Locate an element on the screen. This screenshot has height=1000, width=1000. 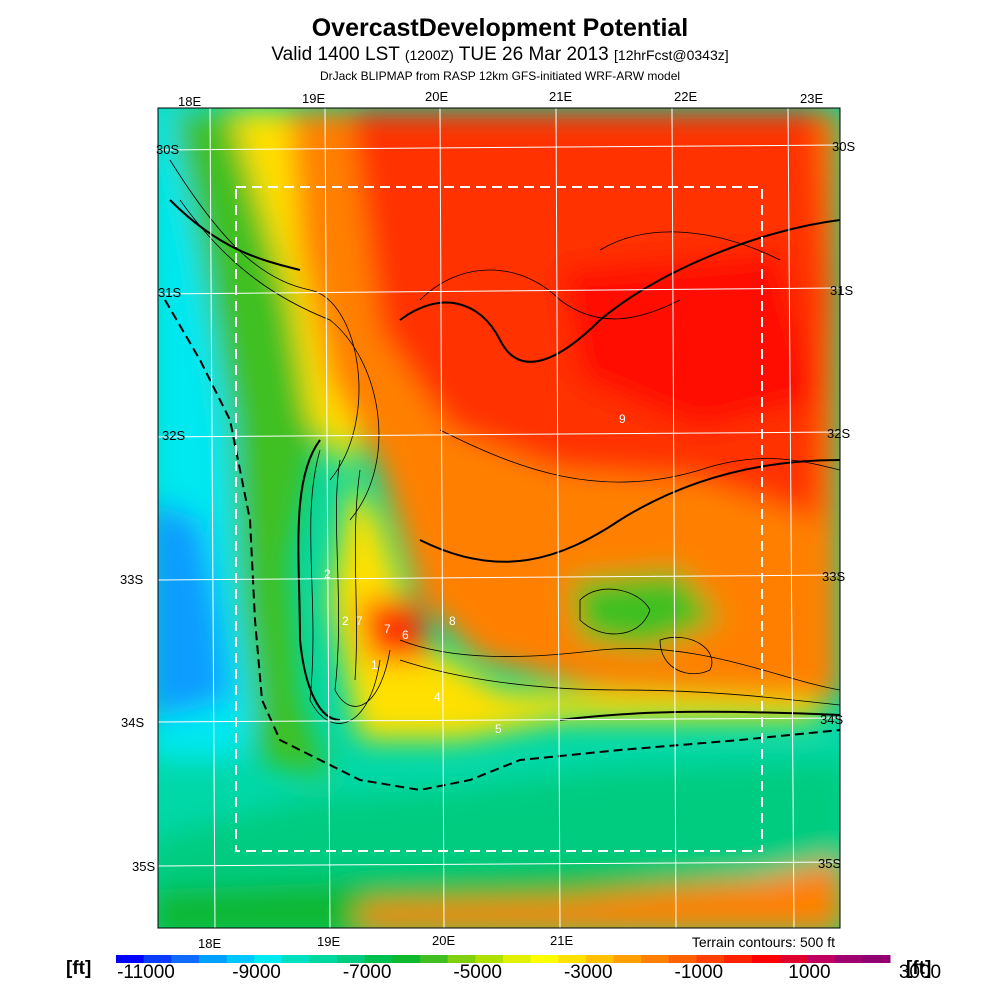
colorbar-tick-label: -1000 is located at coordinates (699, 972).